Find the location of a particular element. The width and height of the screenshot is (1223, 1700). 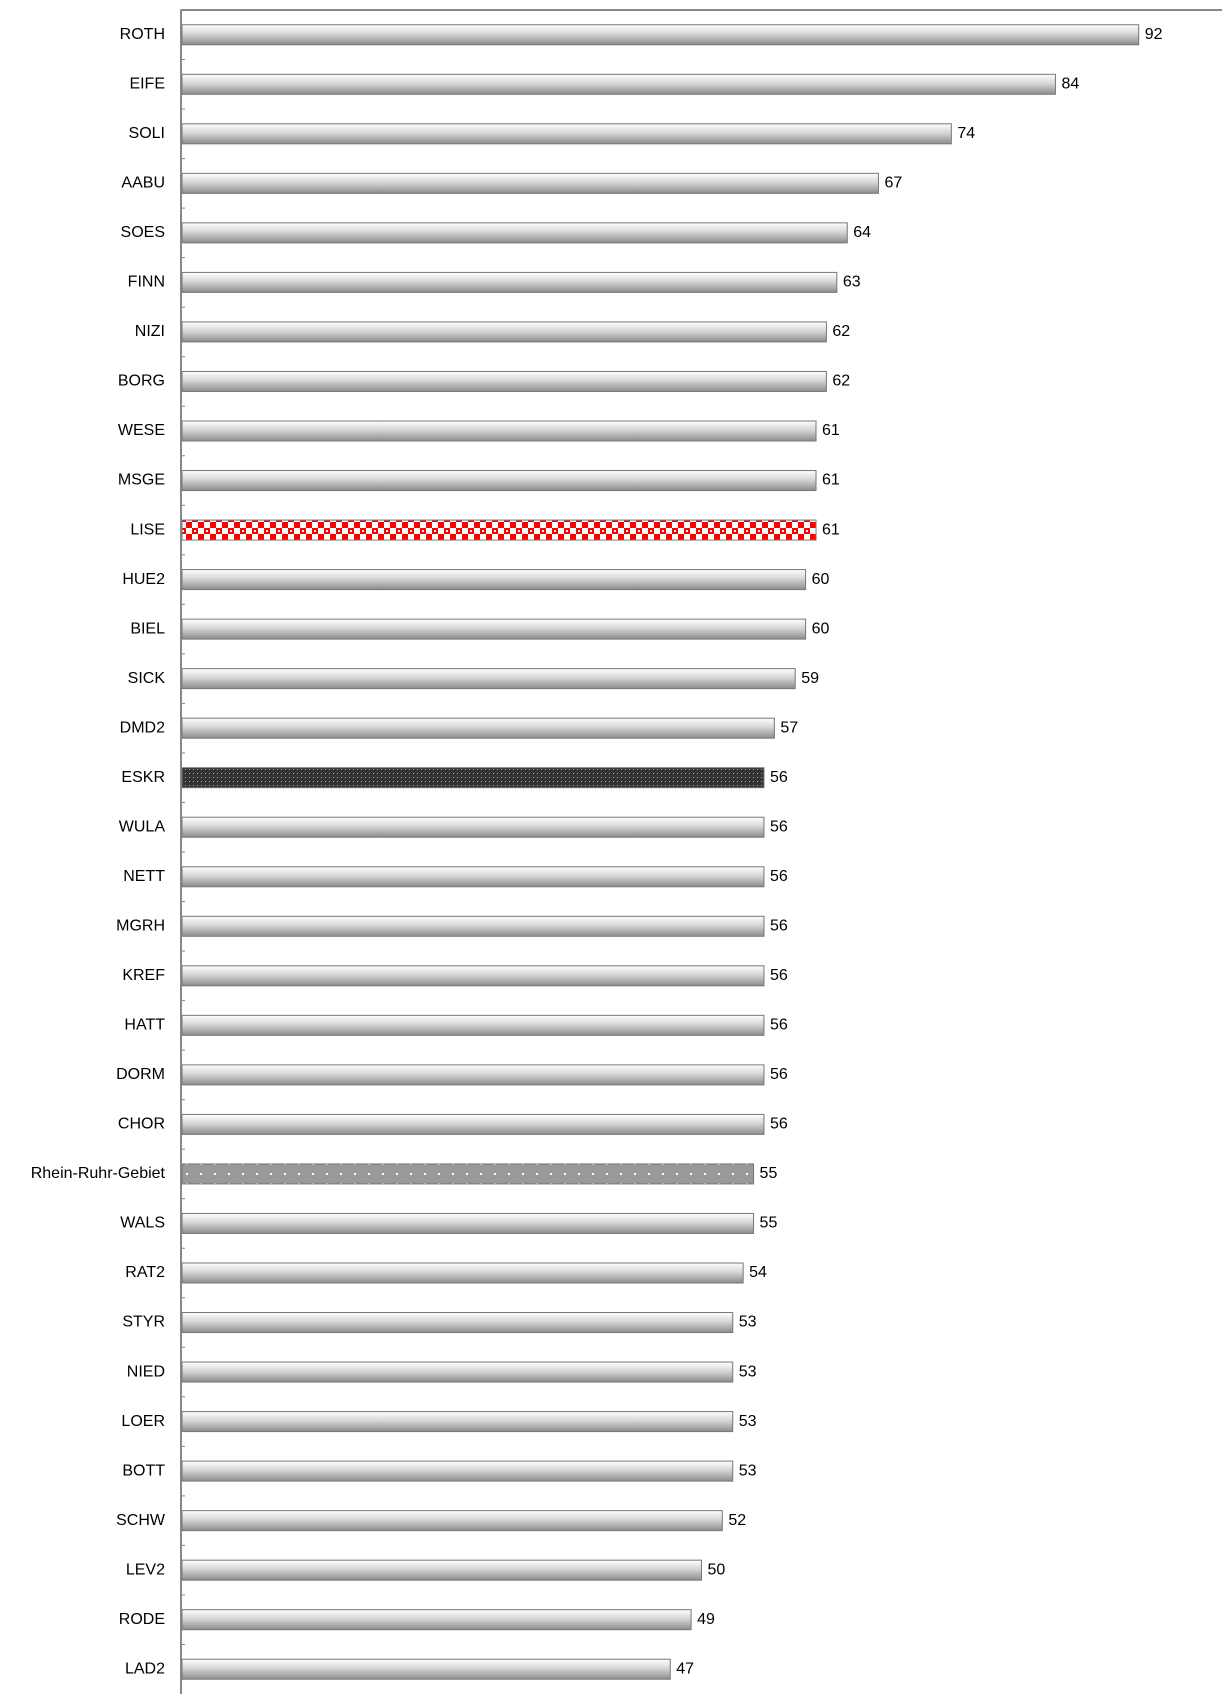

value-label: 50 is located at coordinates (717, 1569).